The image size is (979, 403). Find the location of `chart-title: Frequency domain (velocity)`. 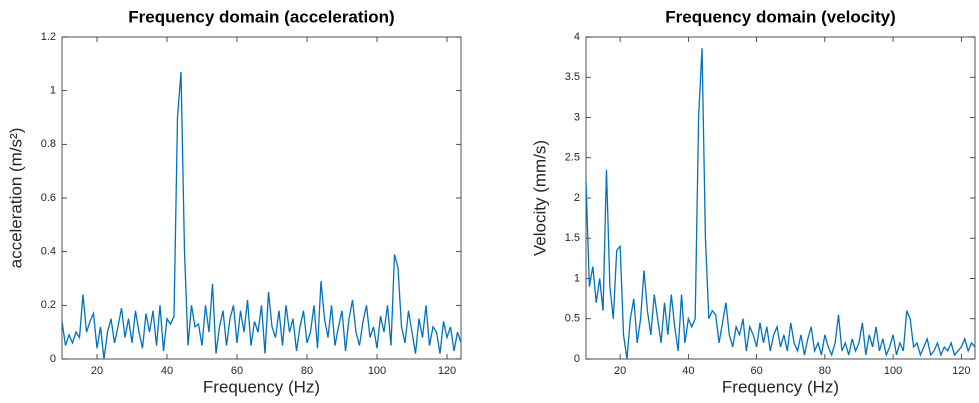

chart-title: Frequency domain (velocity) is located at coordinates (780, 16).